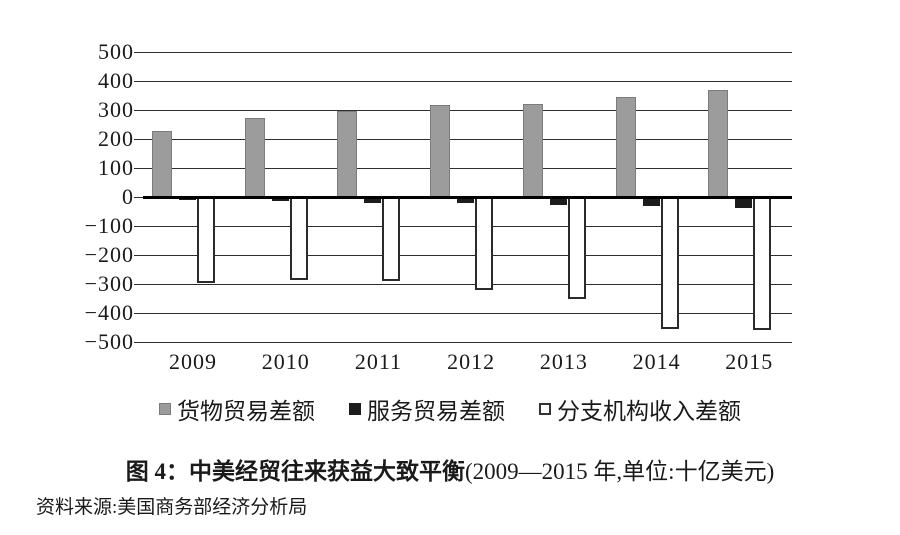 The height and width of the screenshot is (535, 900). What do you see at coordinates (749, 361) in the screenshot?
I see `x-axis-label-2015: 2015` at bounding box center [749, 361].